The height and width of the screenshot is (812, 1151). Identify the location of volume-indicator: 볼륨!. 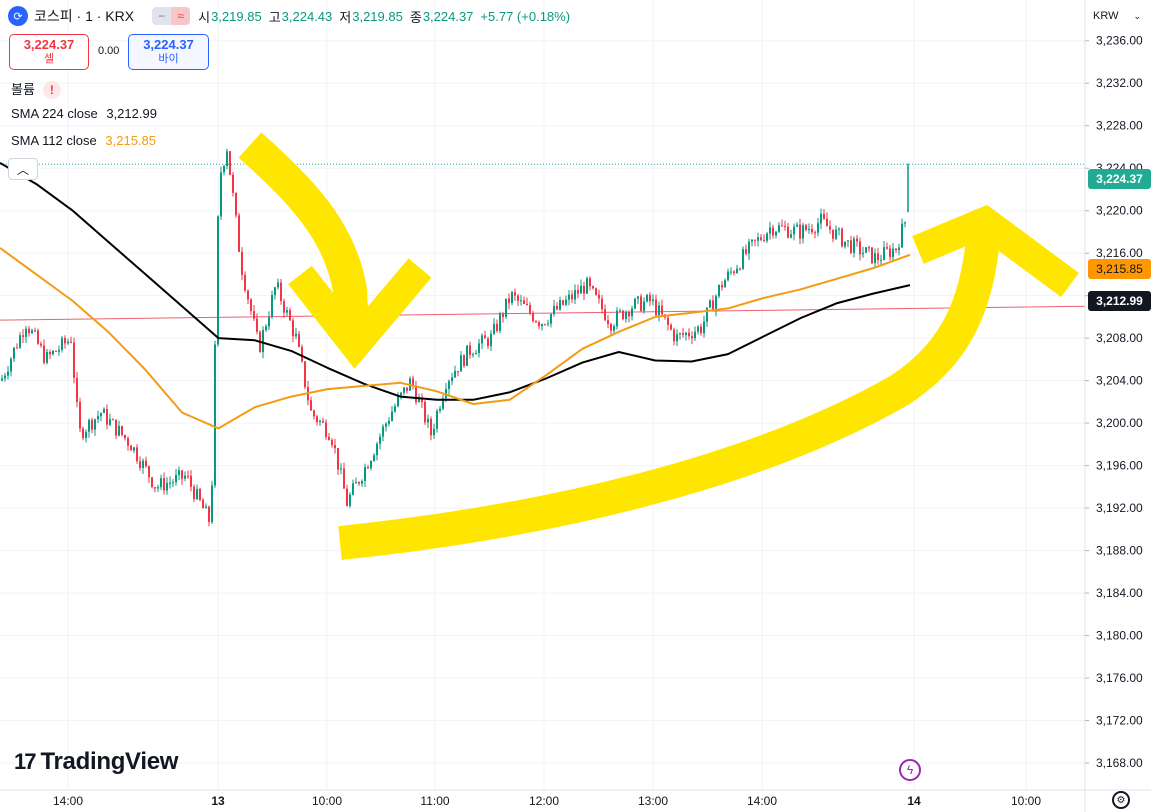
(36, 89).